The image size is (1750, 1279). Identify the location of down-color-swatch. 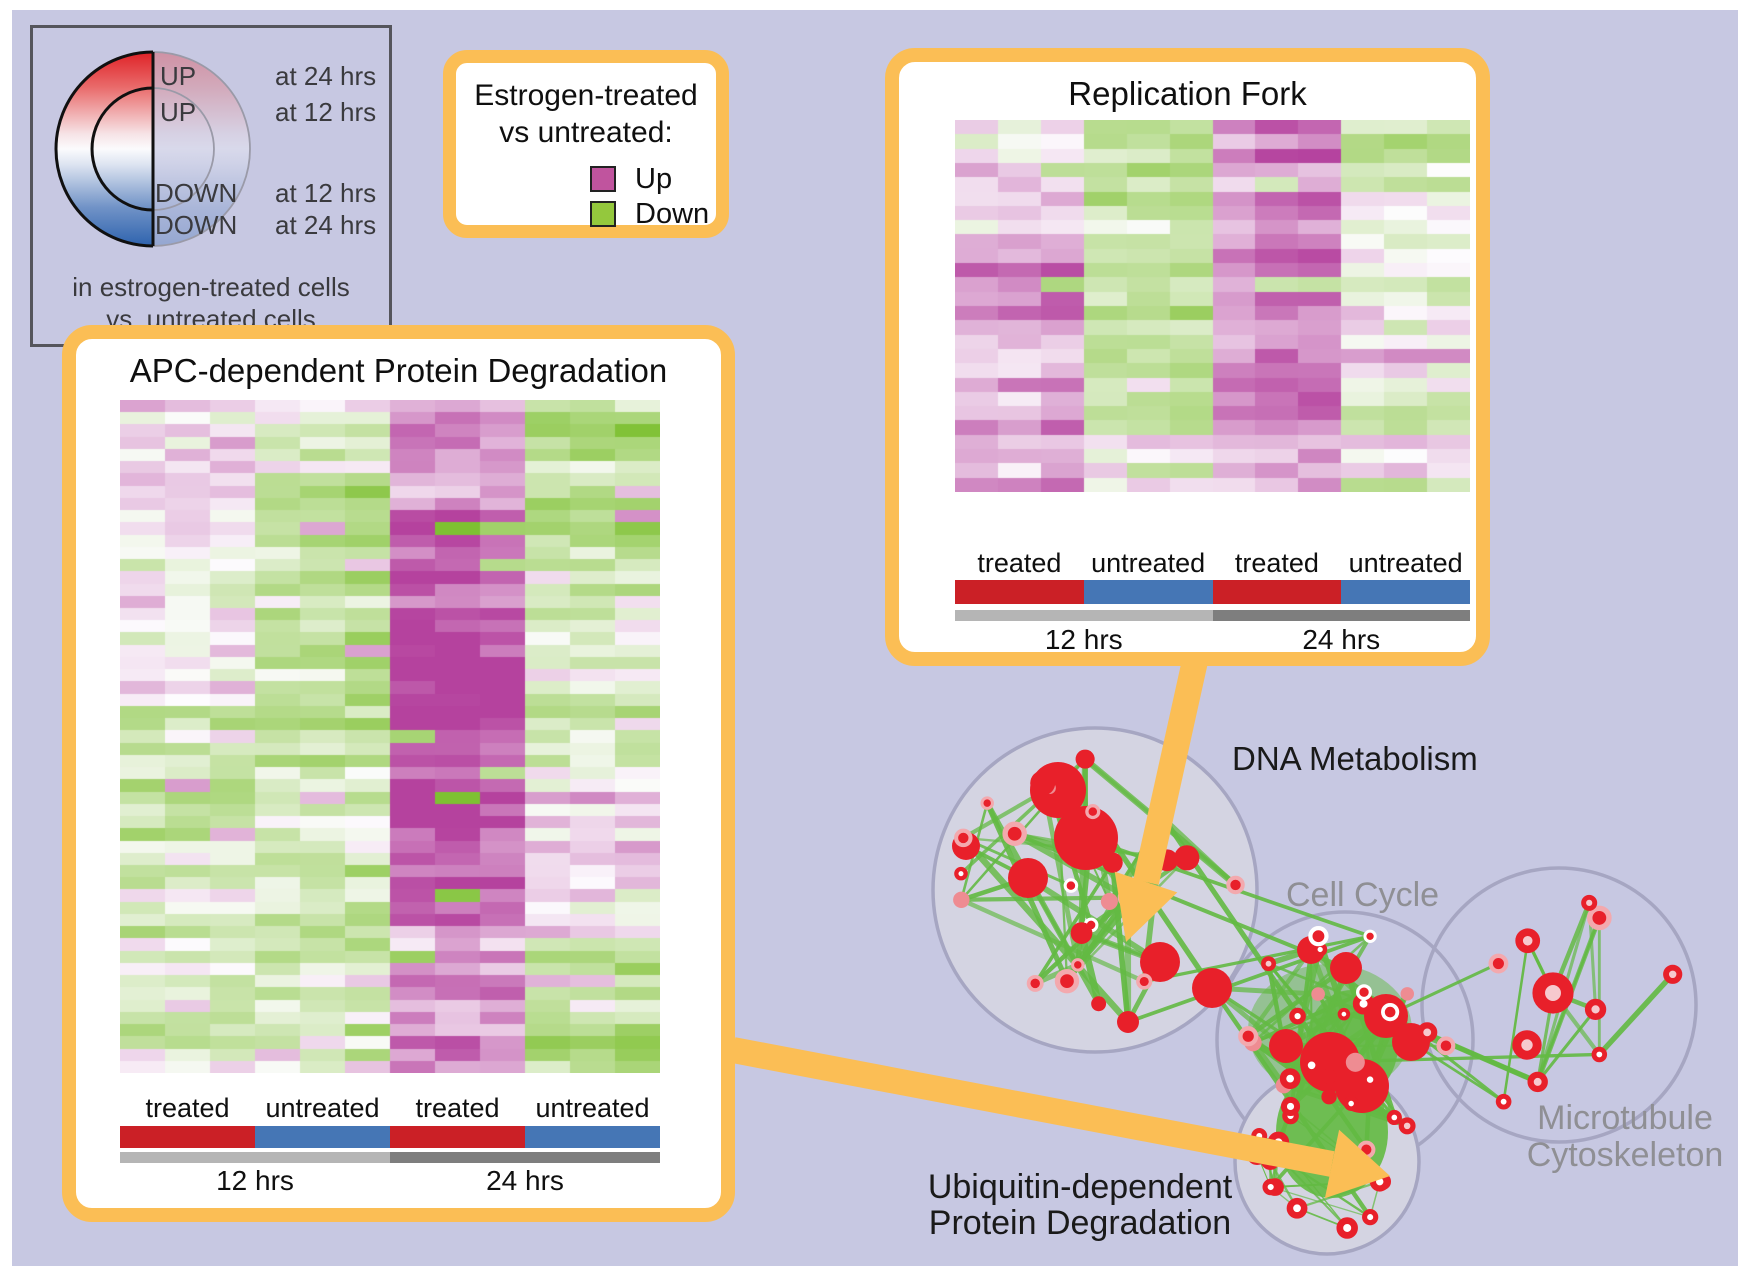
(603, 214).